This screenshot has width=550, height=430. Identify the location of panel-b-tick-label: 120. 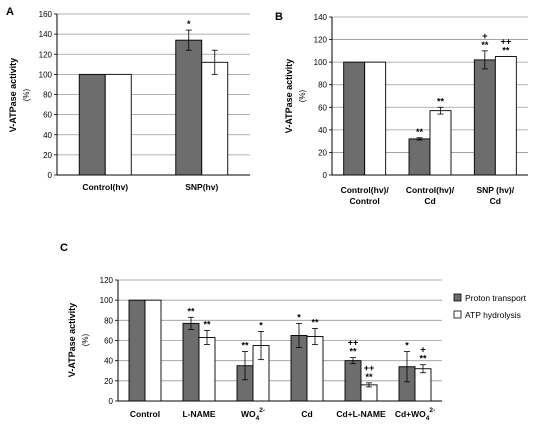
(321, 40).